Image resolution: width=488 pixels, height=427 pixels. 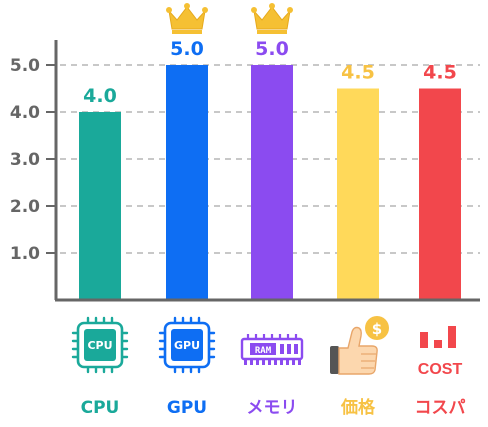 I want to click on cost-chart-icon: COST, so click(x=440, y=352).